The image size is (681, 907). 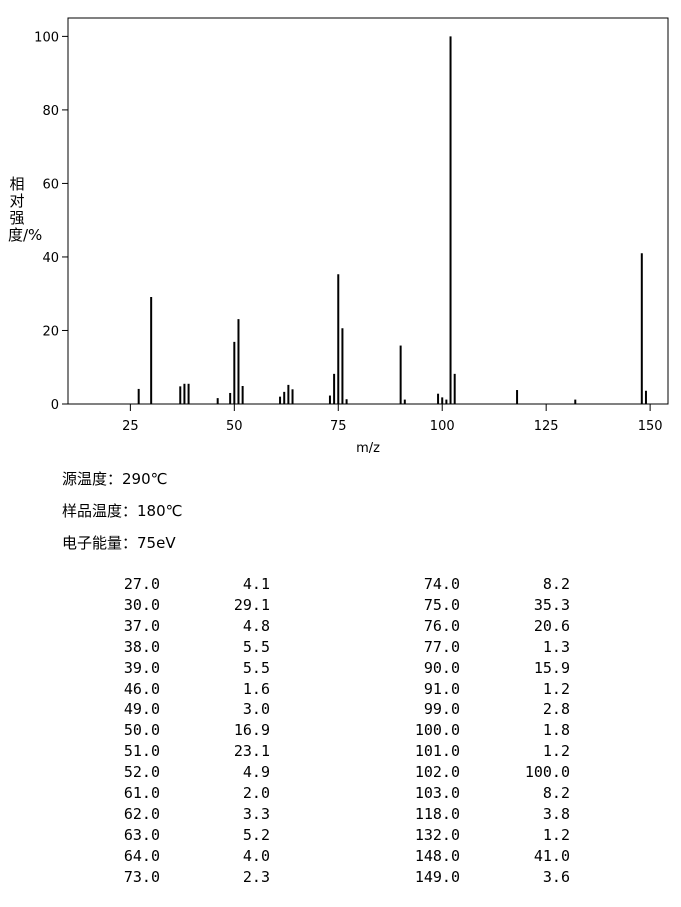 What do you see at coordinates (50, 184) in the screenshot?
I see `y-tick-label: 60` at bounding box center [50, 184].